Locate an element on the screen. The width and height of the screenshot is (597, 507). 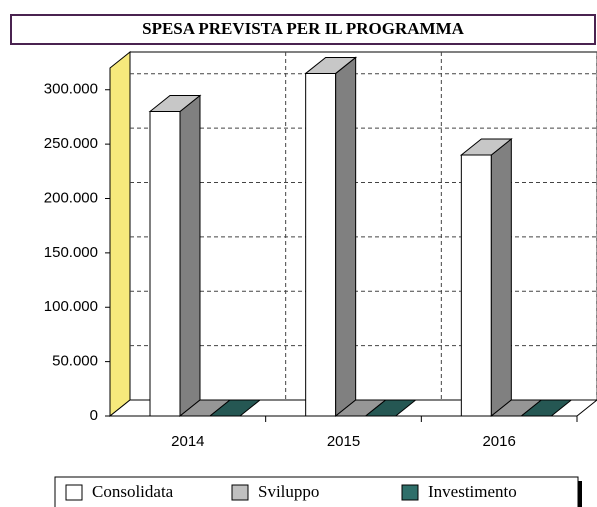
legend-label: Investimento is located at coordinates (472, 491).